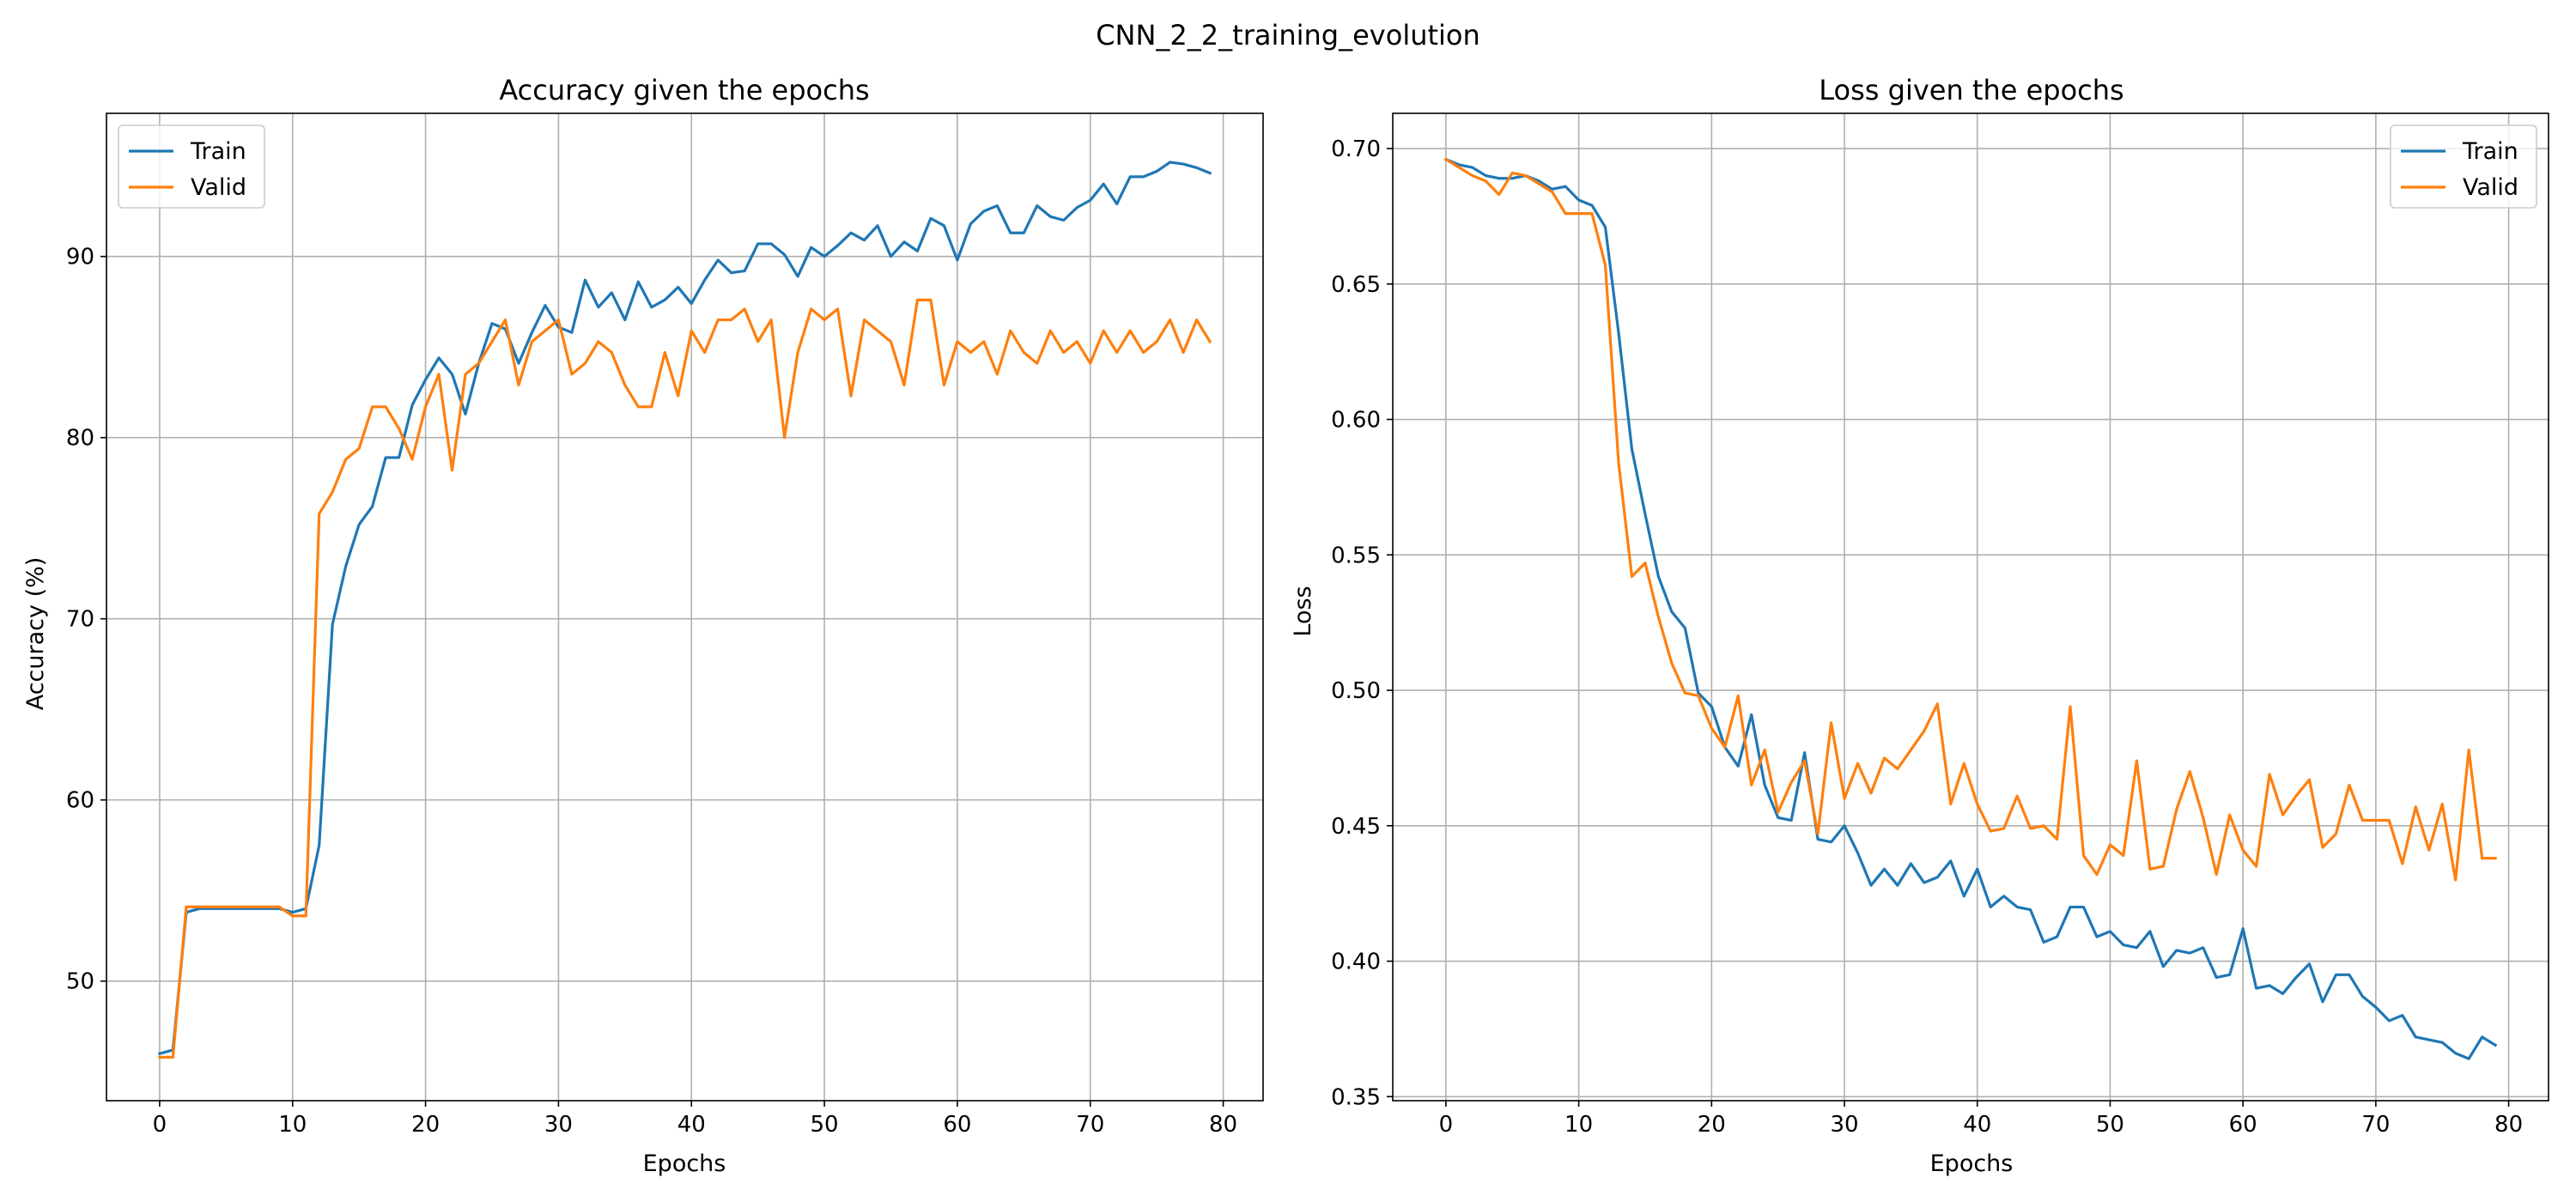  What do you see at coordinates (2490, 187) in the screenshot?
I see `loss-legend-label-valid: Valid` at bounding box center [2490, 187].